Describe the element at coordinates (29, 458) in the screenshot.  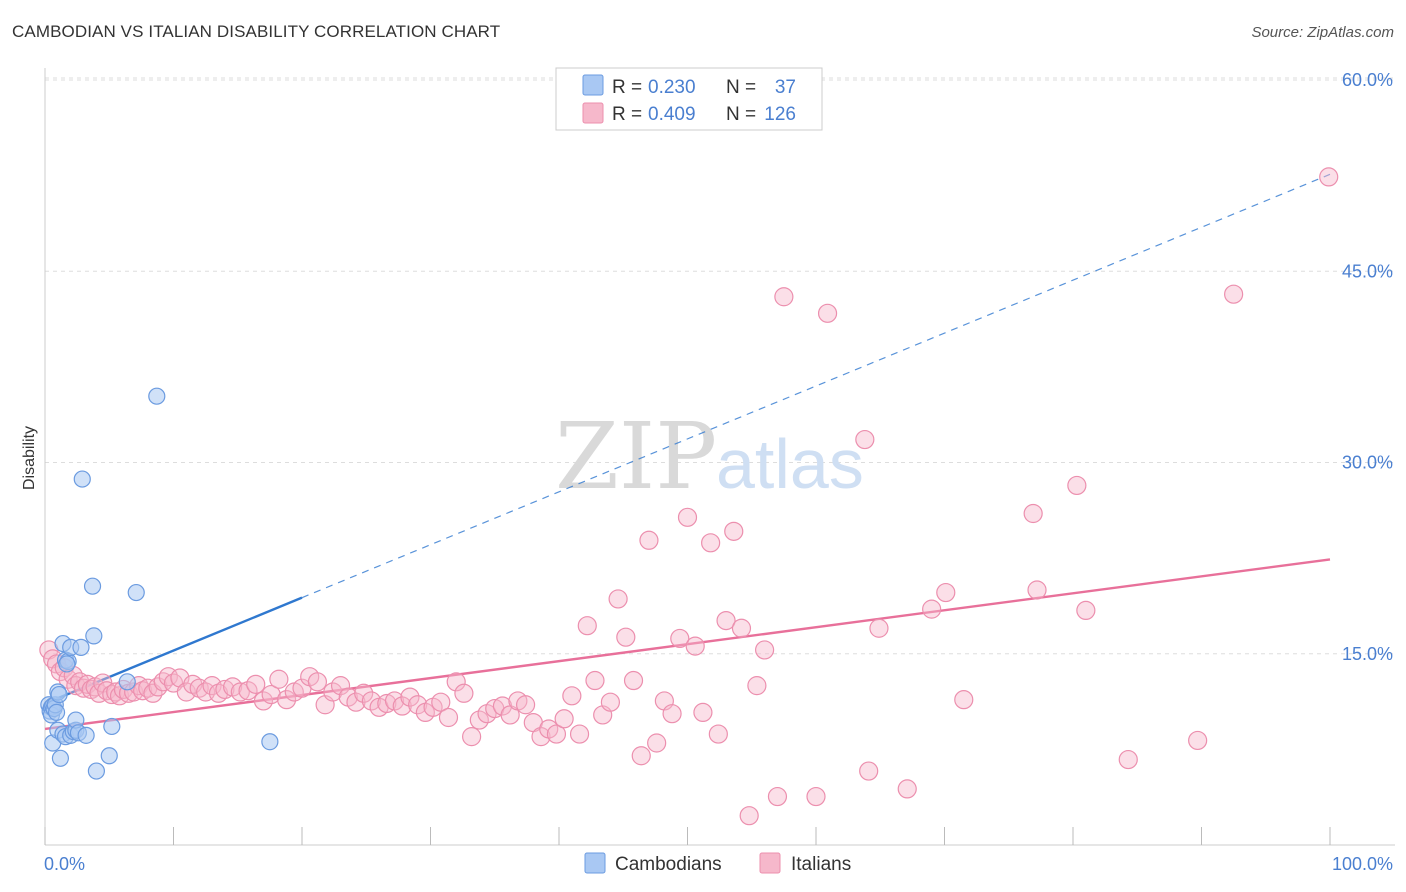
I see `y-axis-title: Disability` at that location.